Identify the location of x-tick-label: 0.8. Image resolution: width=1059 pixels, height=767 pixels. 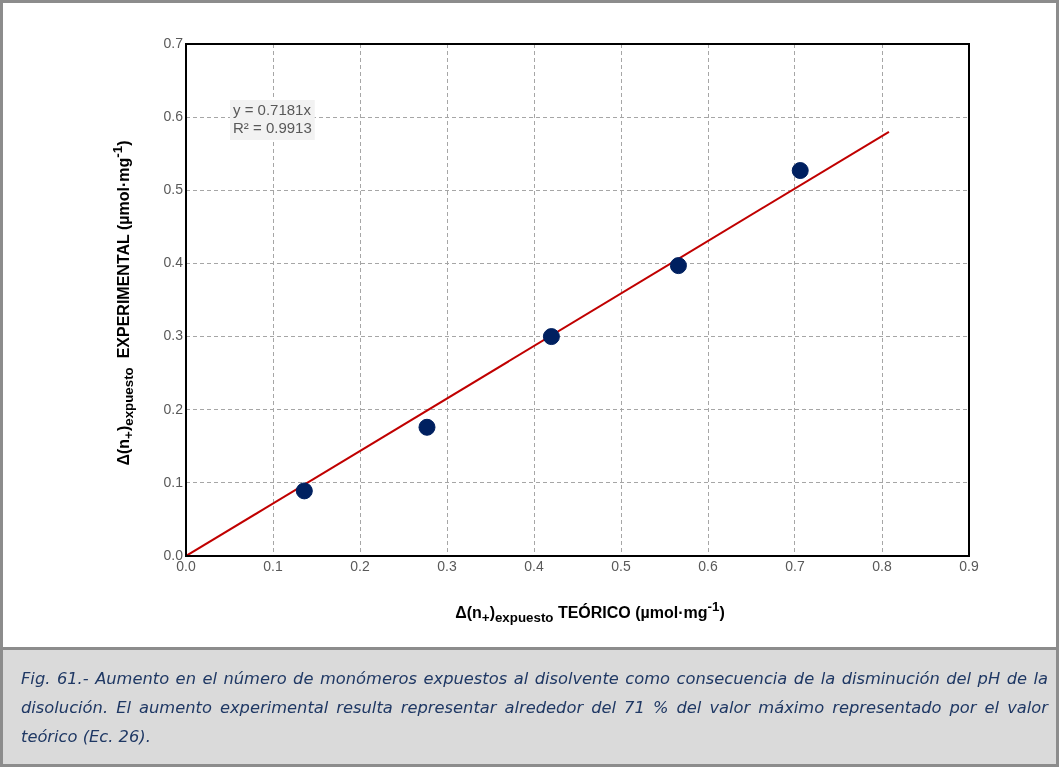
(882, 566).